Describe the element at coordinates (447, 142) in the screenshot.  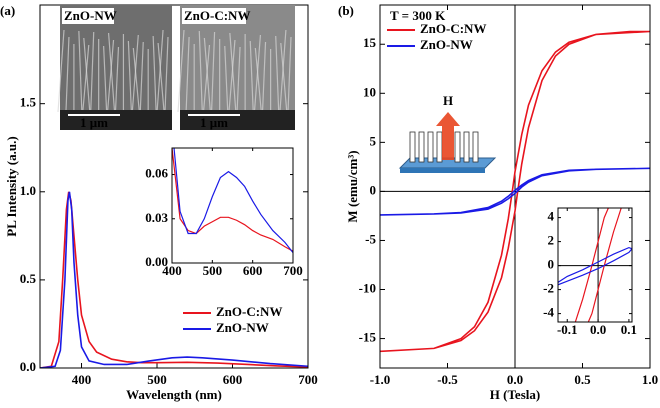
I see `field-icon` at that location.